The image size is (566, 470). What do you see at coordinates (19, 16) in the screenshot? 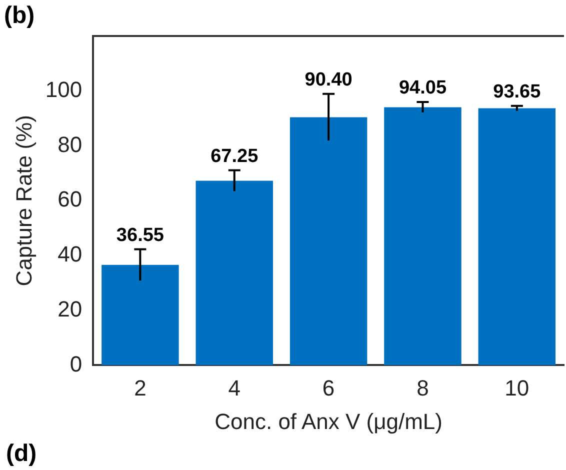
I see `chart-title: (b)` at bounding box center [19, 16].